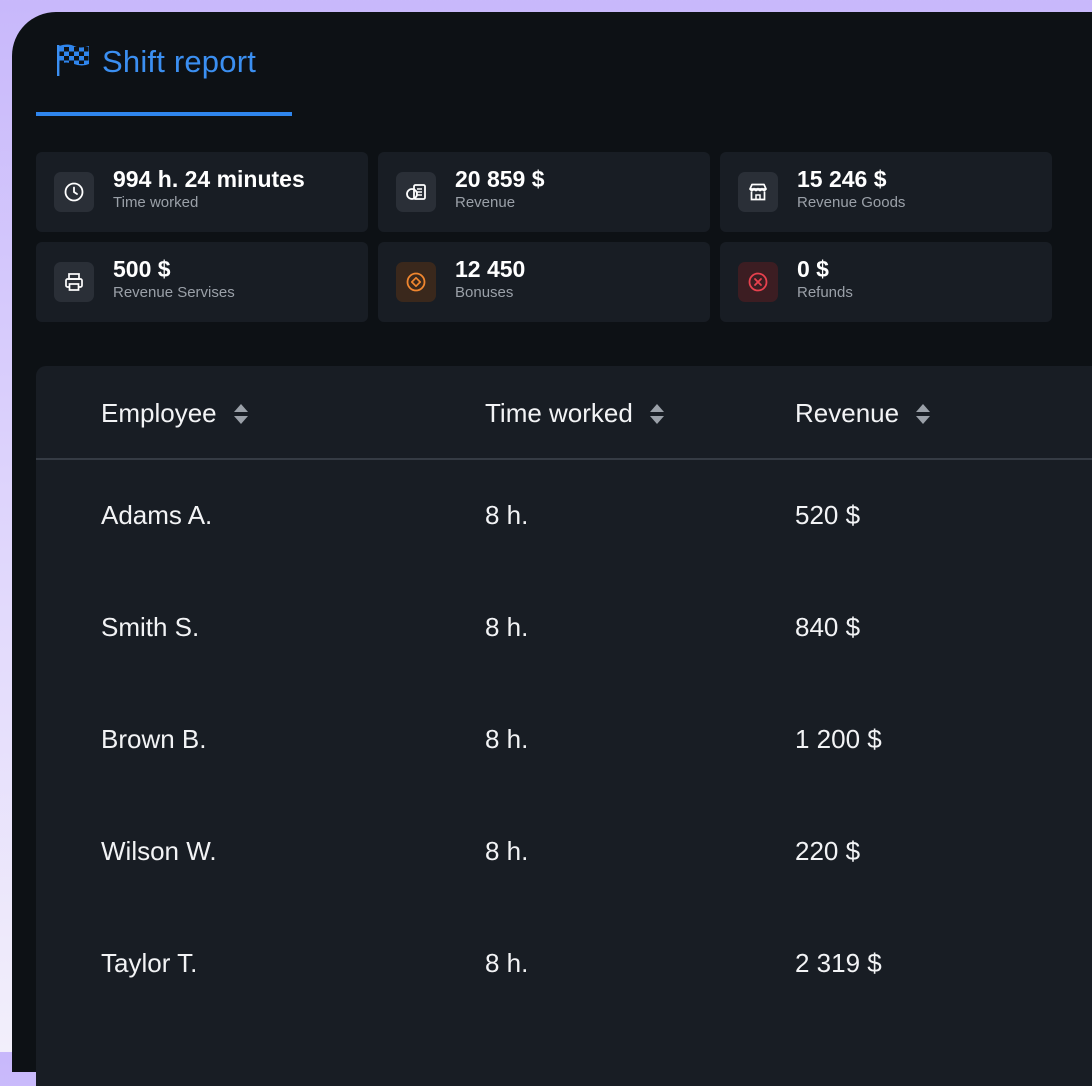 Image resolution: width=1092 pixels, height=1086 pixels. Describe the element at coordinates (484, 292) in the screenshot. I see `stat-label: Bonuses` at that location.